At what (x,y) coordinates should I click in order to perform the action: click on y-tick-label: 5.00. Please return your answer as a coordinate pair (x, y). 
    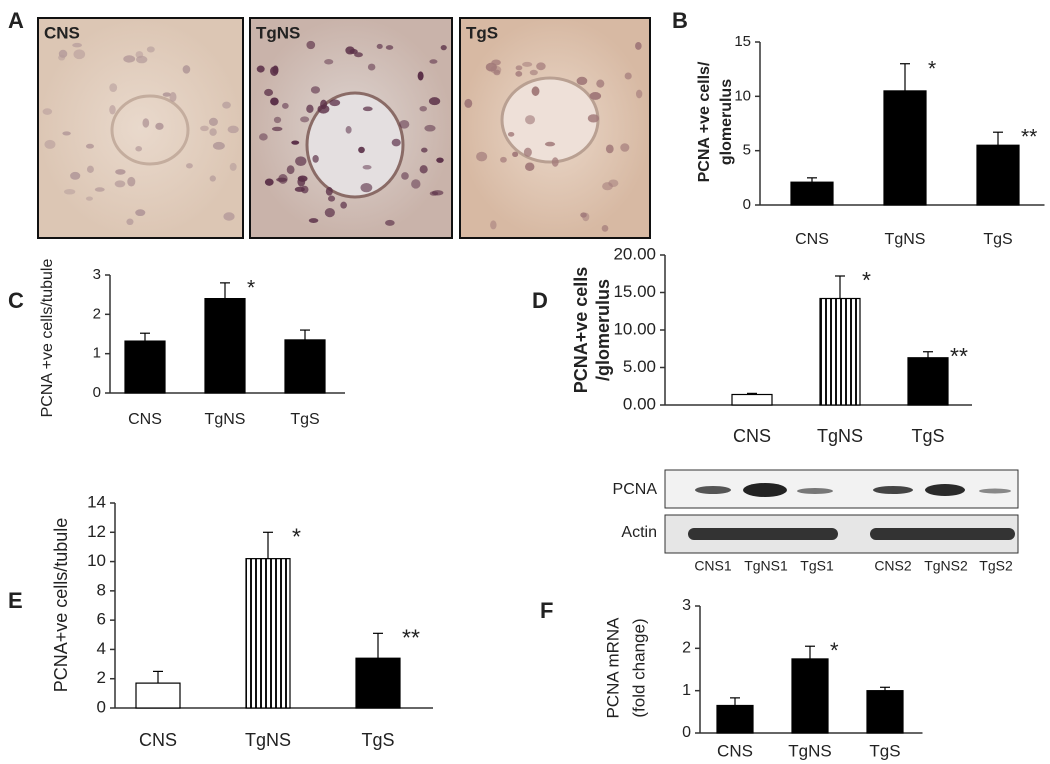
    Looking at the image, I should click on (639, 366).